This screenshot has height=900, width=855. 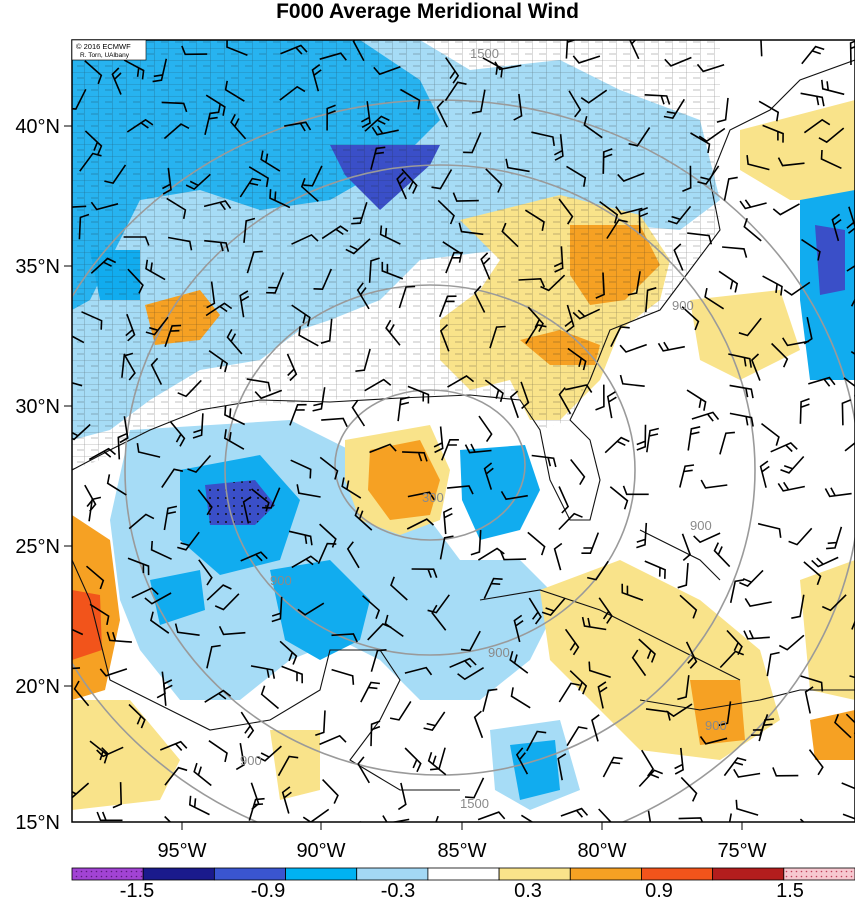 What do you see at coordinates (37, 267) in the screenshot?
I see `lat-label: 35°N` at bounding box center [37, 267].